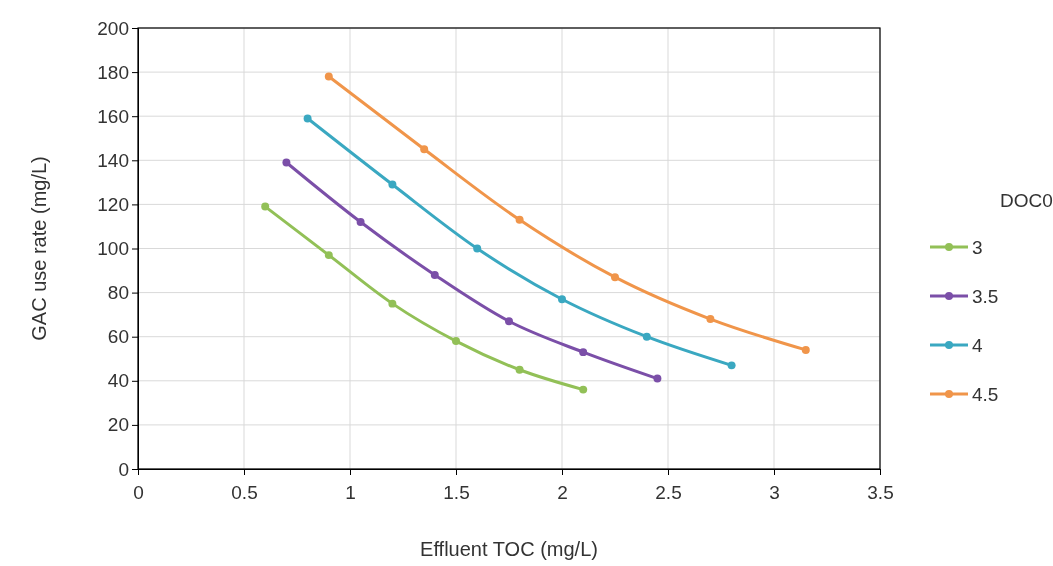 The width and height of the screenshot is (1053, 566). What do you see at coordinates (977, 247) in the screenshot?
I see `legend-label: 3` at bounding box center [977, 247].